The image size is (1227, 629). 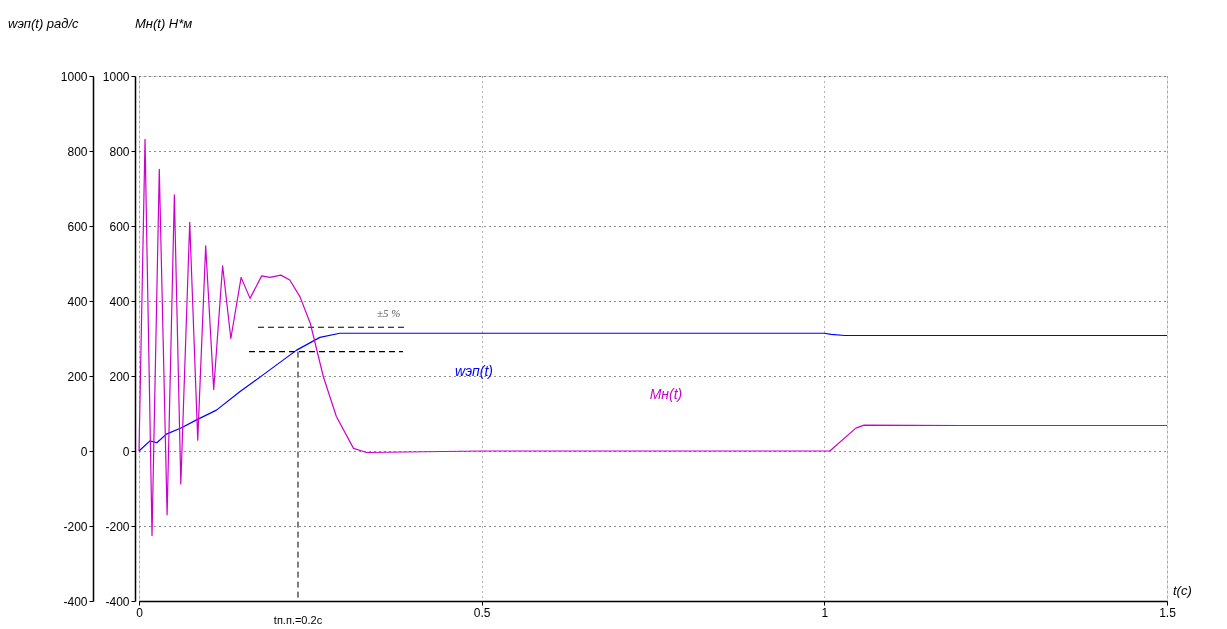 What do you see at coordinates (74, 76) in the screenshot?
I see `y-tick-label: 1000` at bounding box center [74, 76].